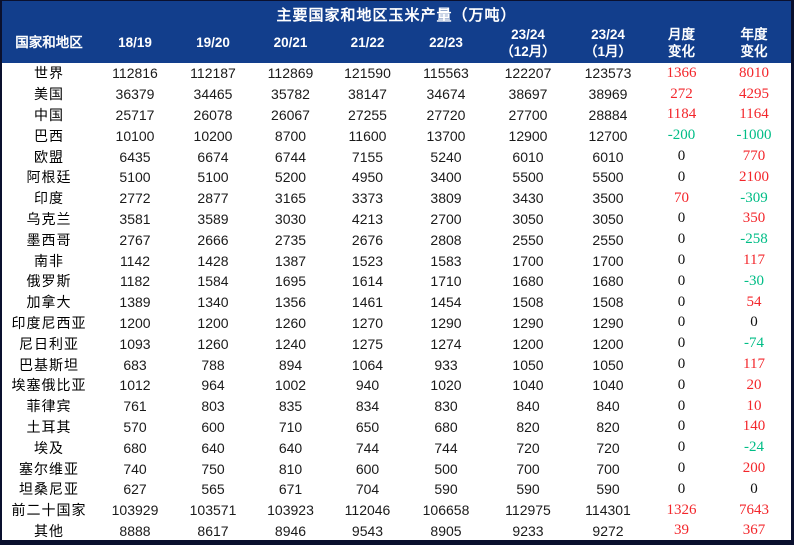 The width and height of the screenshot is (794, 545). What do you see at coordinates (754, 93) in the screenshot?
I see `yearly-change-cell: 4295` at bounding box center [754, 93].